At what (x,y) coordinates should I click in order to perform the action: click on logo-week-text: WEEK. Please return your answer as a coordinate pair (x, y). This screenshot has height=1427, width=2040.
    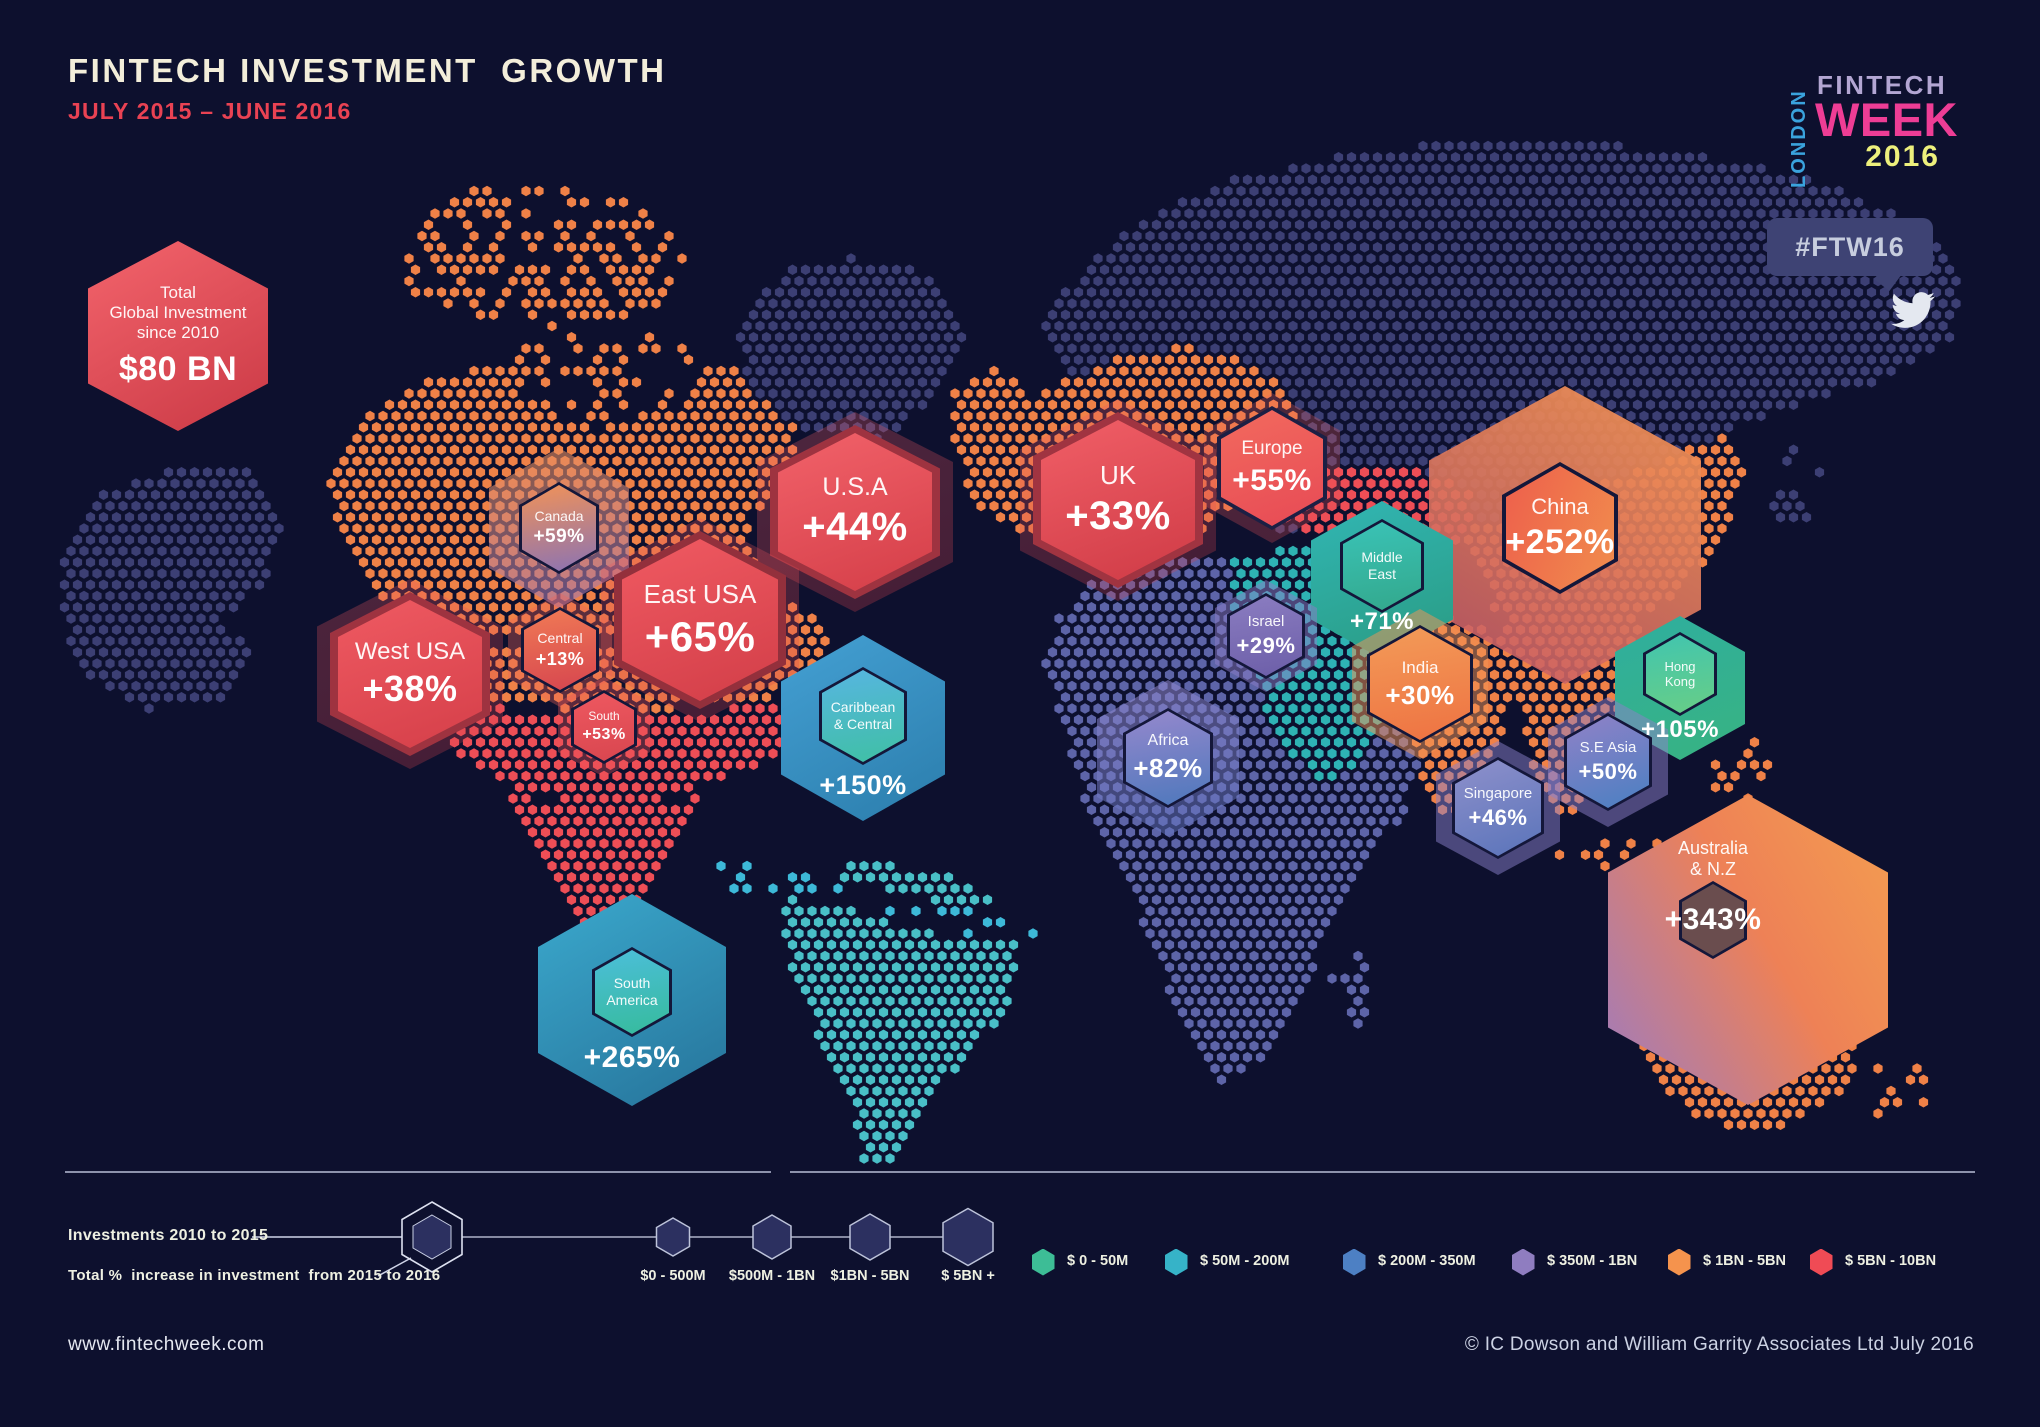
    Looking at the image, I should click on (1886, 119).